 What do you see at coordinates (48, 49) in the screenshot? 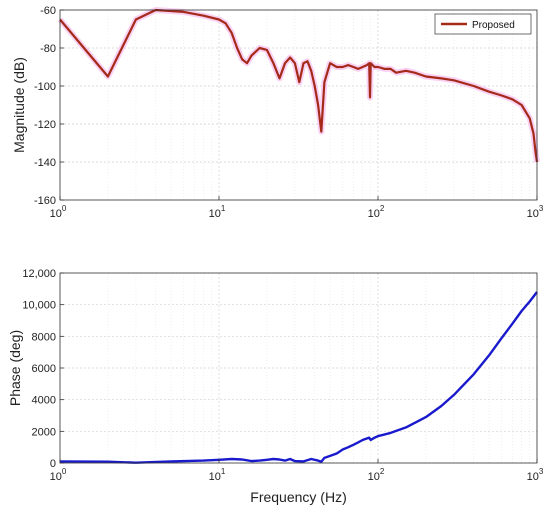
I see `magnitude-y-tick-label: -80` at bounding box center [48, 49].